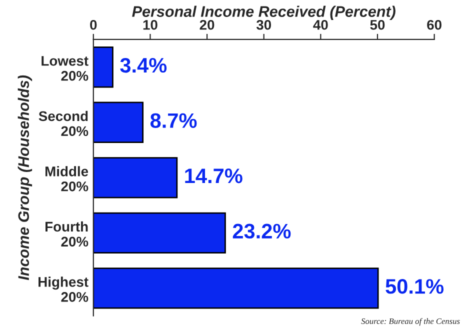 The image size is (467, 329). Describe the element at coordinates (25, 177) in the screenshot. I see `y-axis-title: Income Group (Households)` at that location.